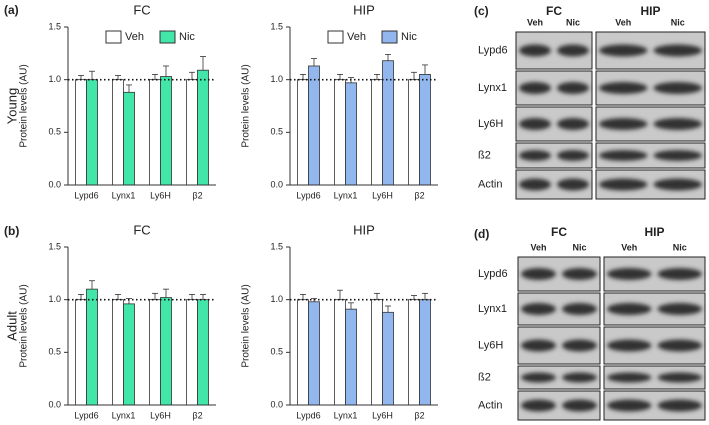 The width and height of the screenshot is (709, 425). I want to click on chart-title: FC, so click(141, 229).